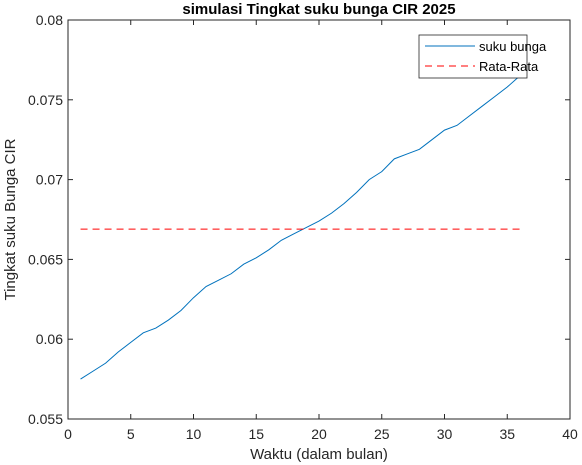  I want to click on y-tick-label: 0.07, so click(49, 180).